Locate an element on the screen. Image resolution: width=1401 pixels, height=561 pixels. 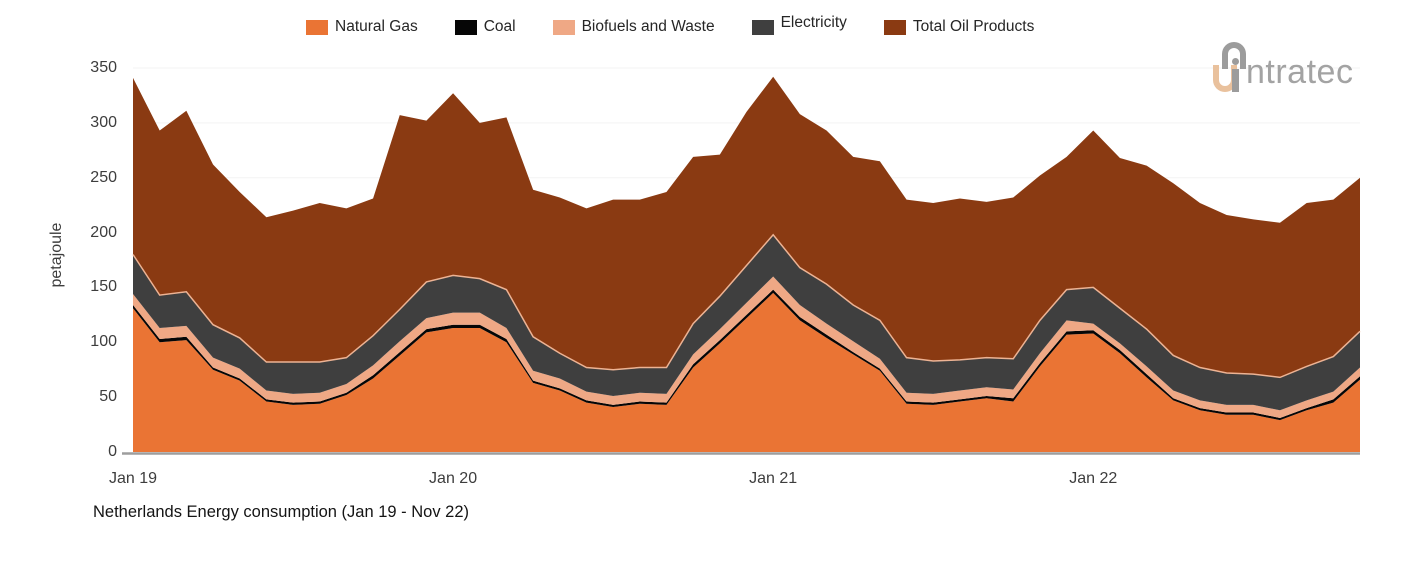
legend-label-total-oil-products: Total Oil Products is located at coordinates (973, 26).